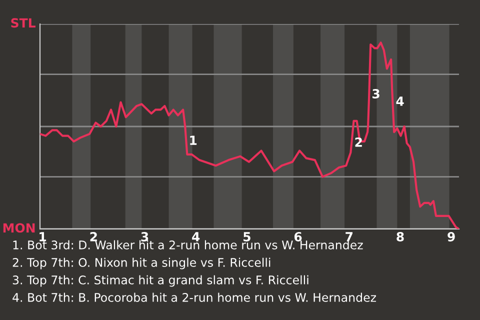  I want to click on x-tick-label: 5, so click(247, 237).